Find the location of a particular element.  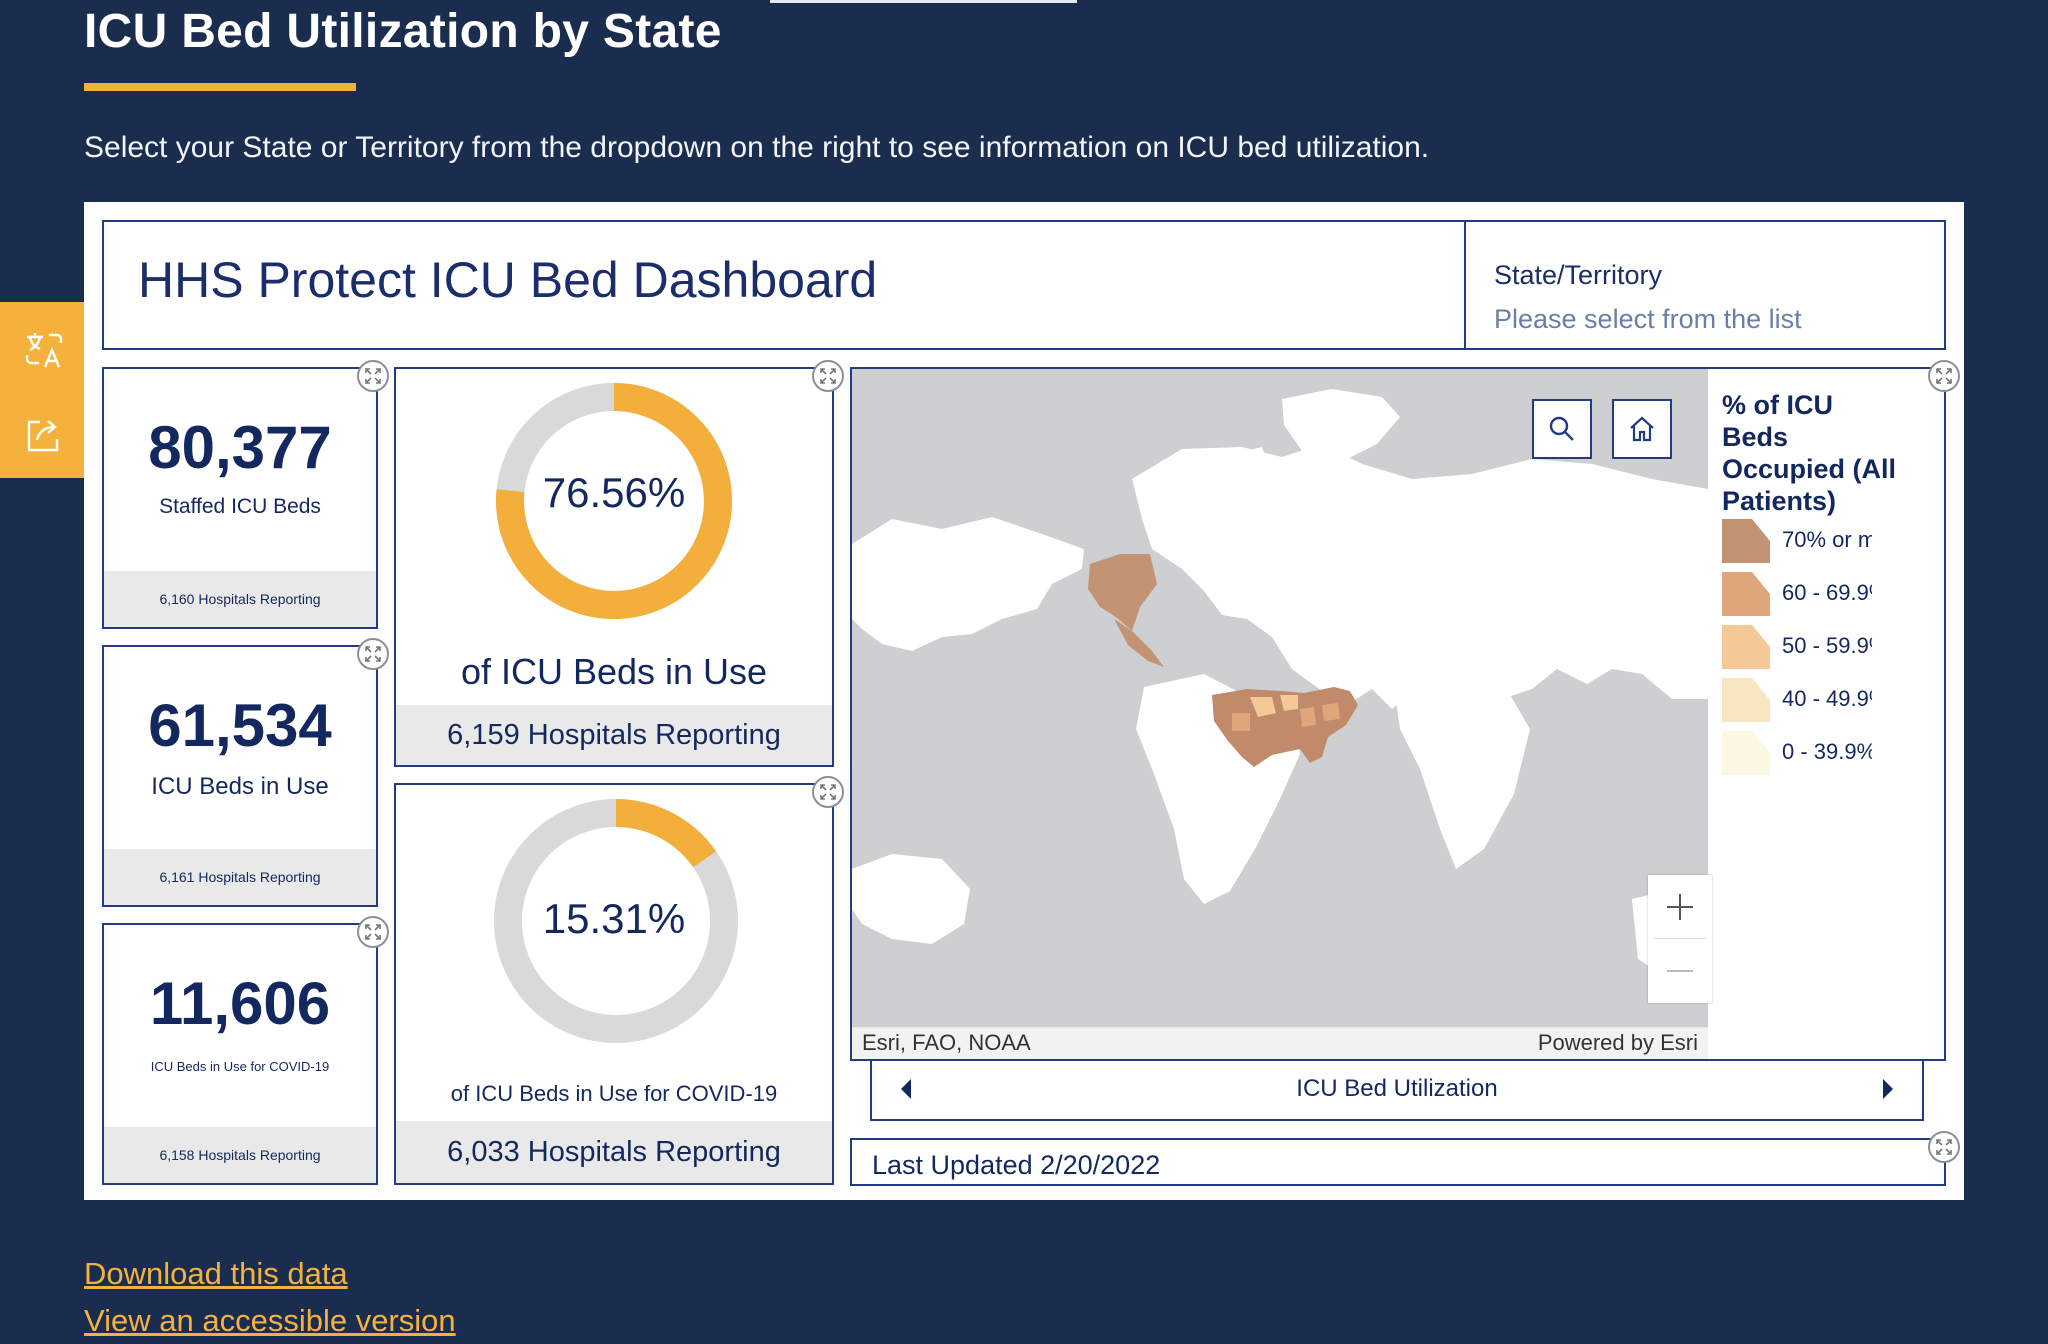

carousel-label: ICU Bed Utilization is located at coordinates (1397, 1088).